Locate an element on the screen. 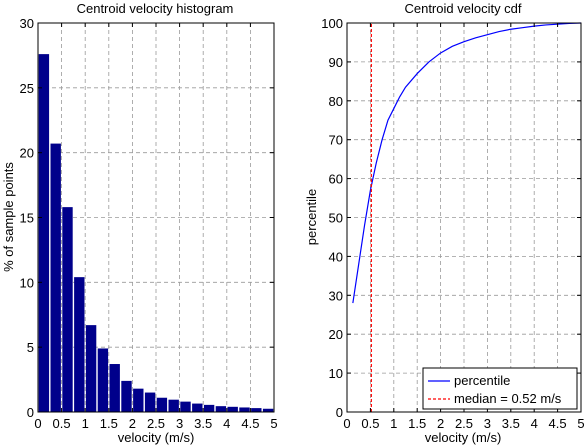 This screenshot has width=587, height=447. cdf-x-tick-label: 4.5 is located at coordinates (558, 423).